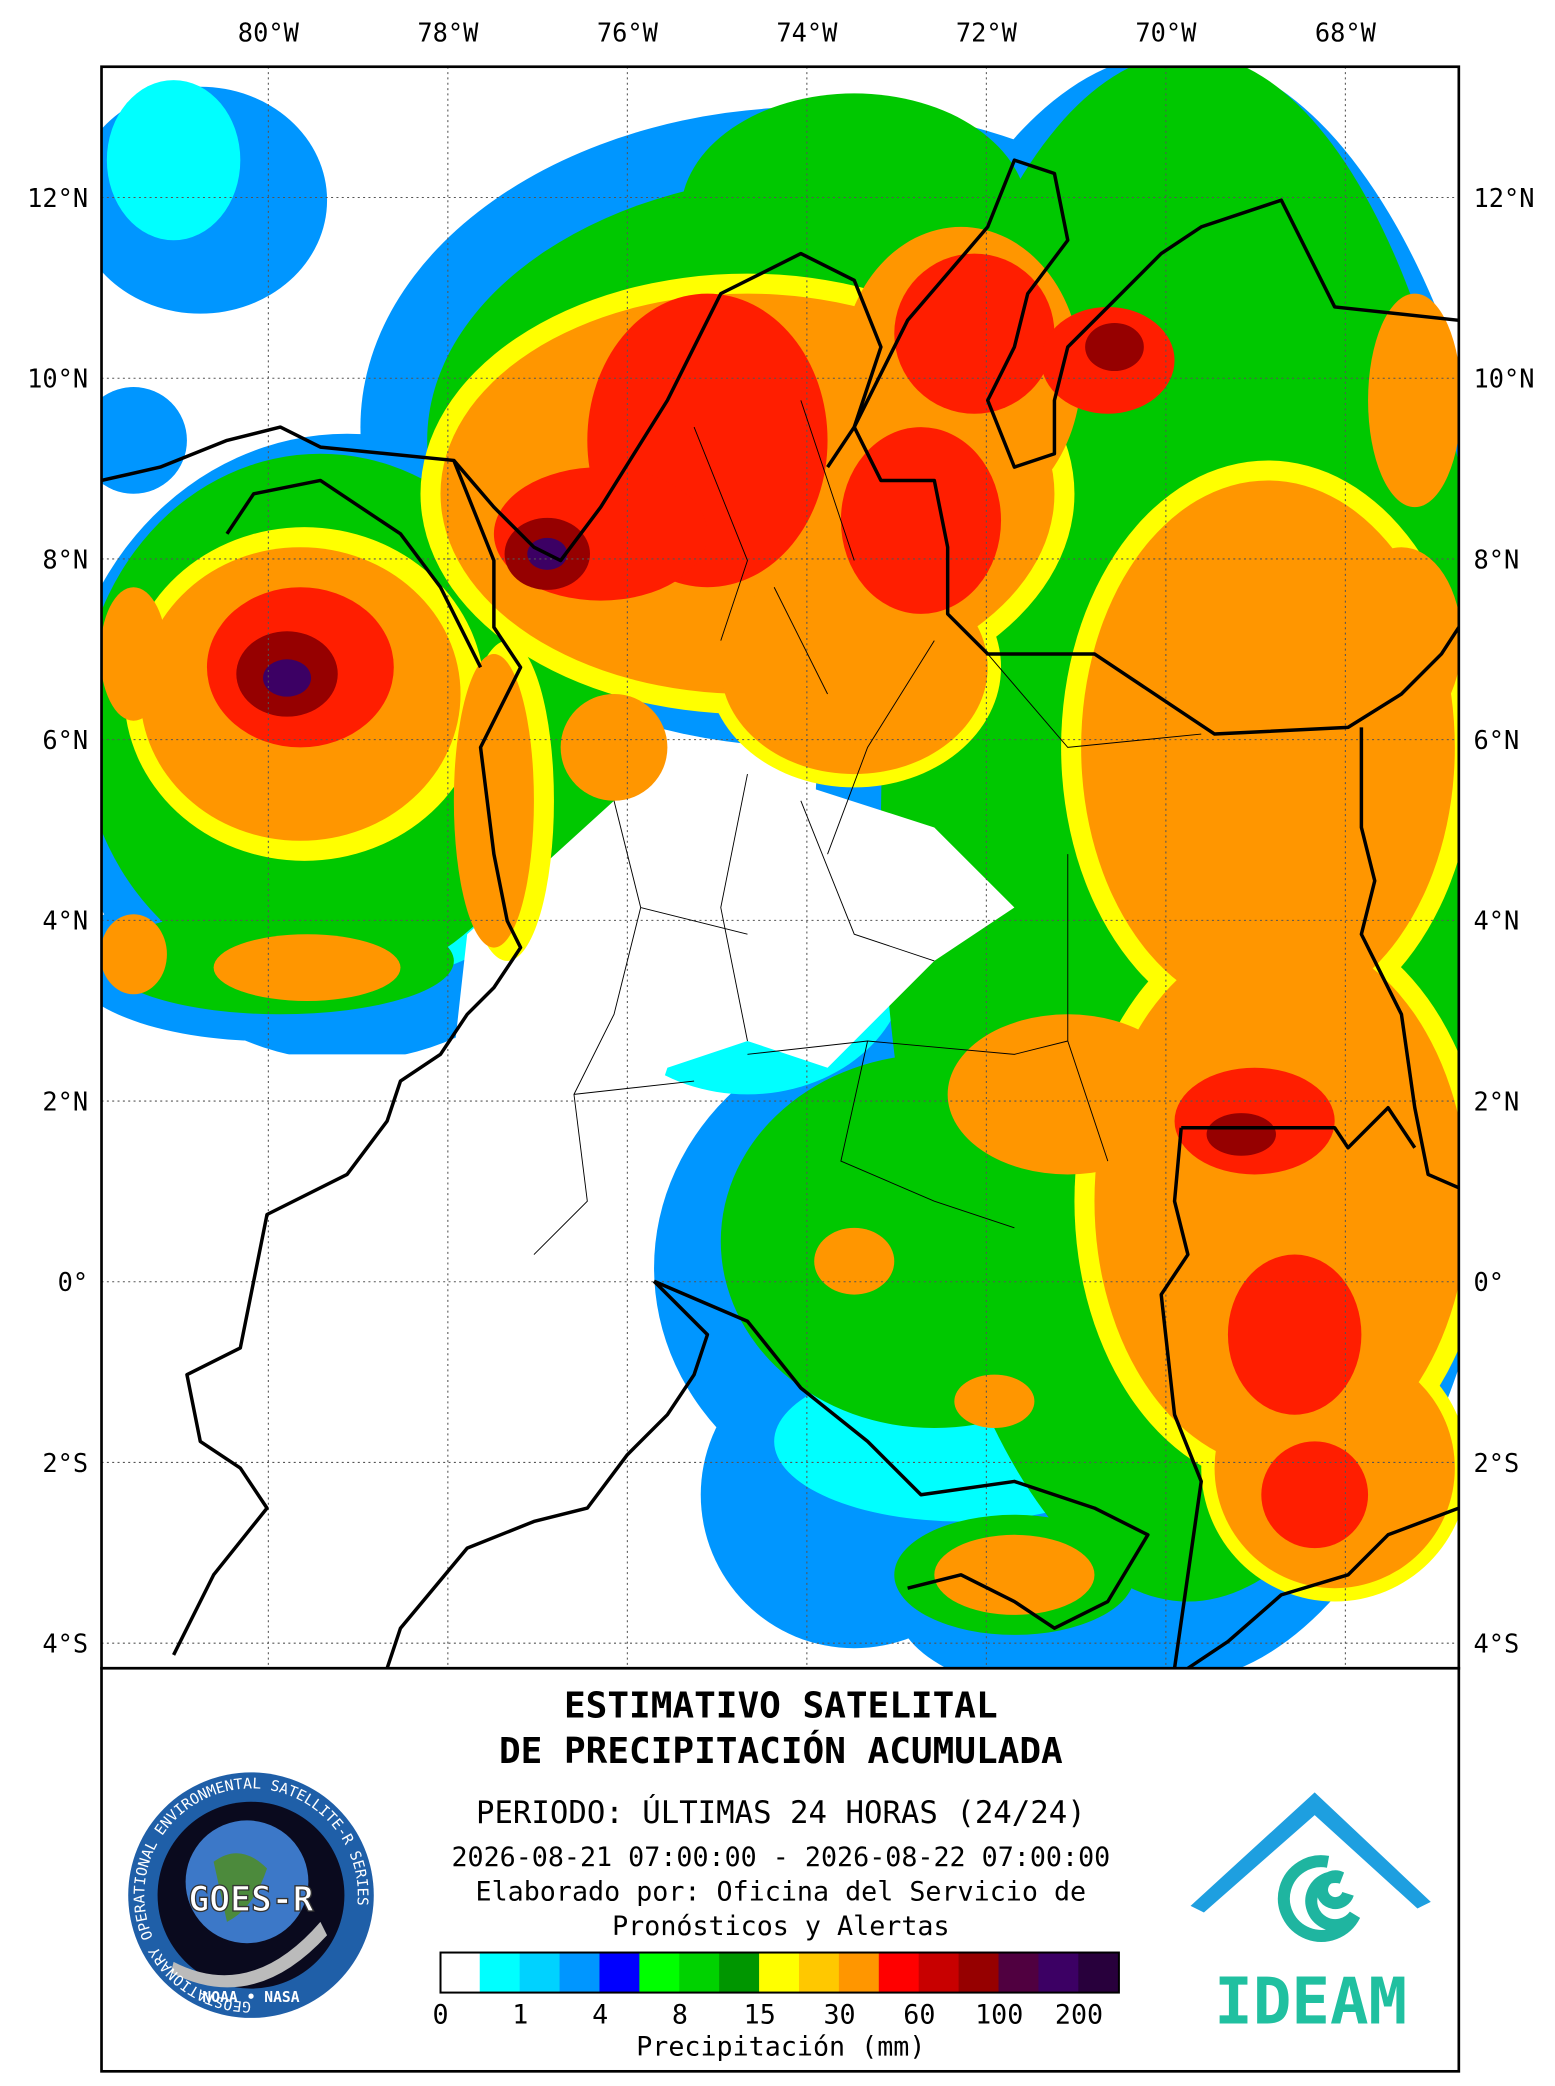  Describe the element at coordinates (781, 1891) in the screenshot. I see `credit-1: Elaborado por: Oficina del Servicio de` at that location.